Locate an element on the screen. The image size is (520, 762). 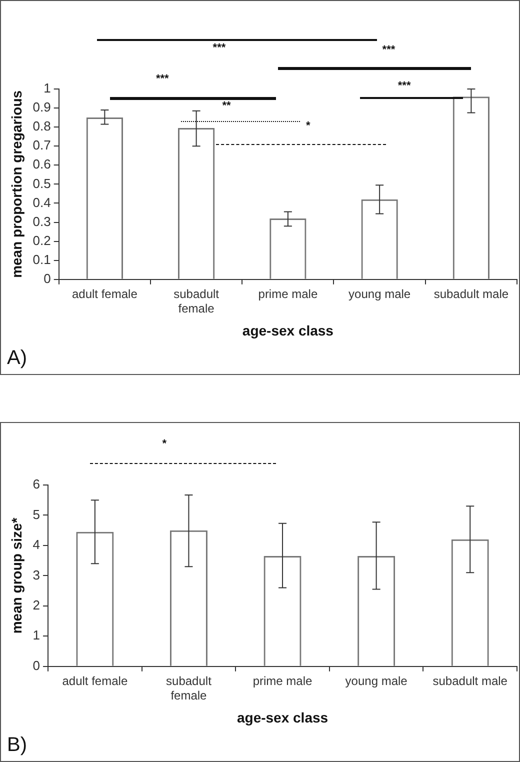
text: A) is located at coordinates (17, 358).